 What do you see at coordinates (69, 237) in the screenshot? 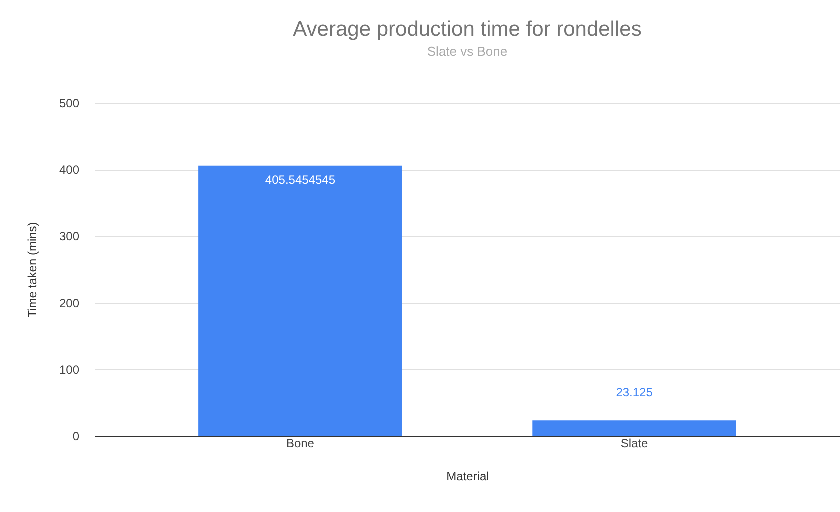
I see `y-tick-label: 300` at bounding box center [69, 237].